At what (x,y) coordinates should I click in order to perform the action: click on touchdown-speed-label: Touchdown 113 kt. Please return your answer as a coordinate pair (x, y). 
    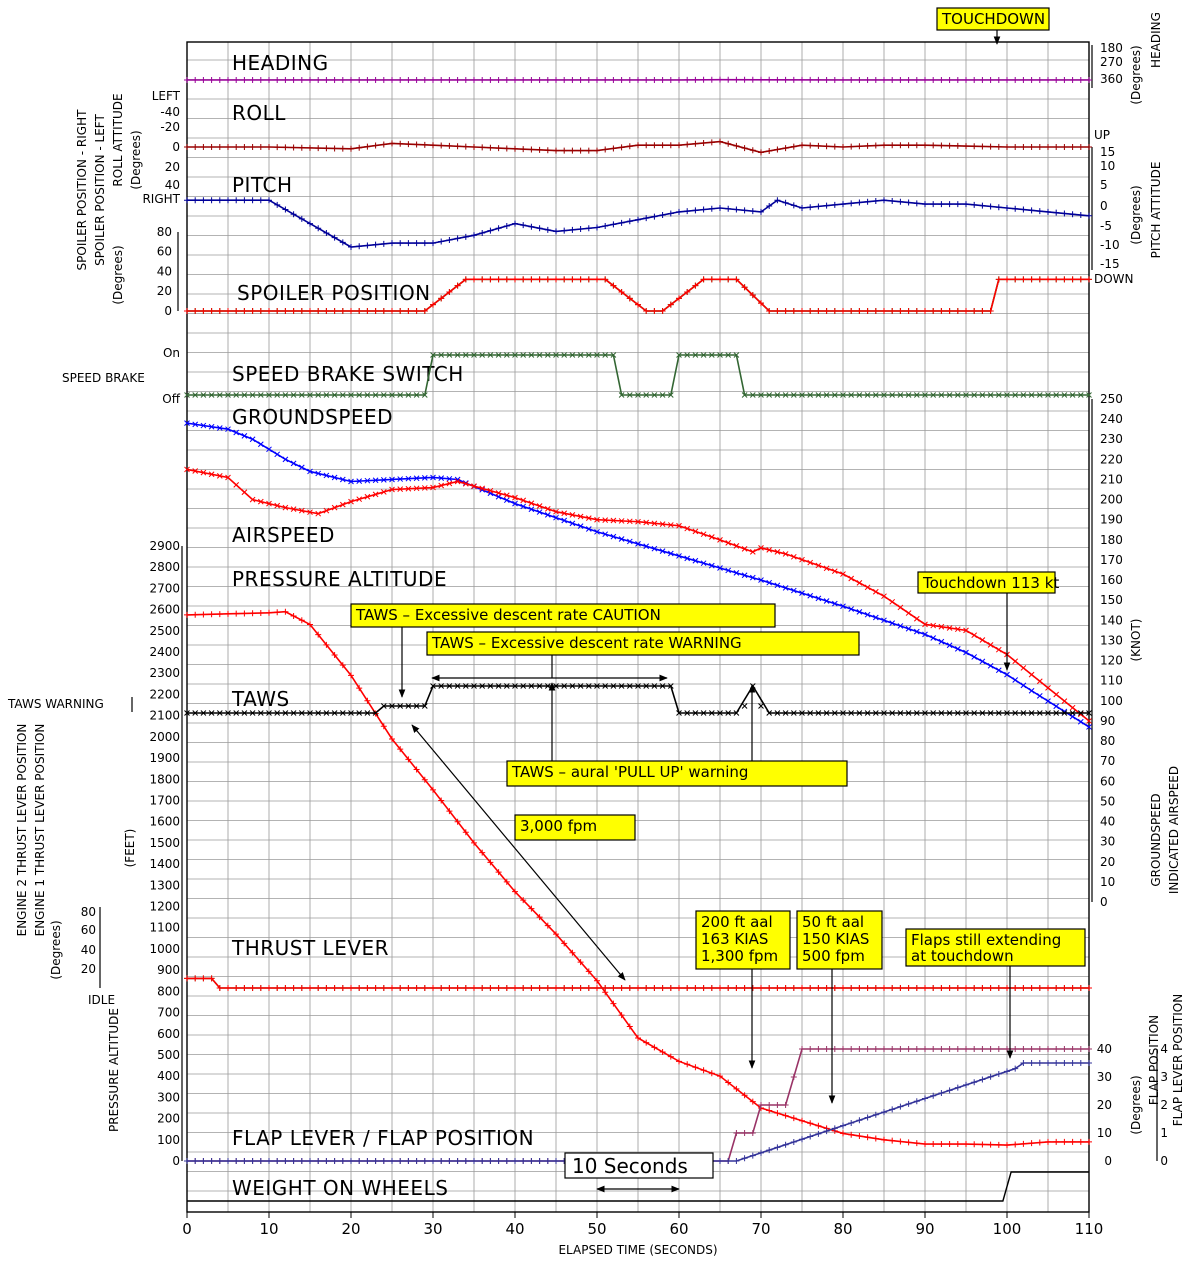
    Looking at the image, I should click on (988, 582).